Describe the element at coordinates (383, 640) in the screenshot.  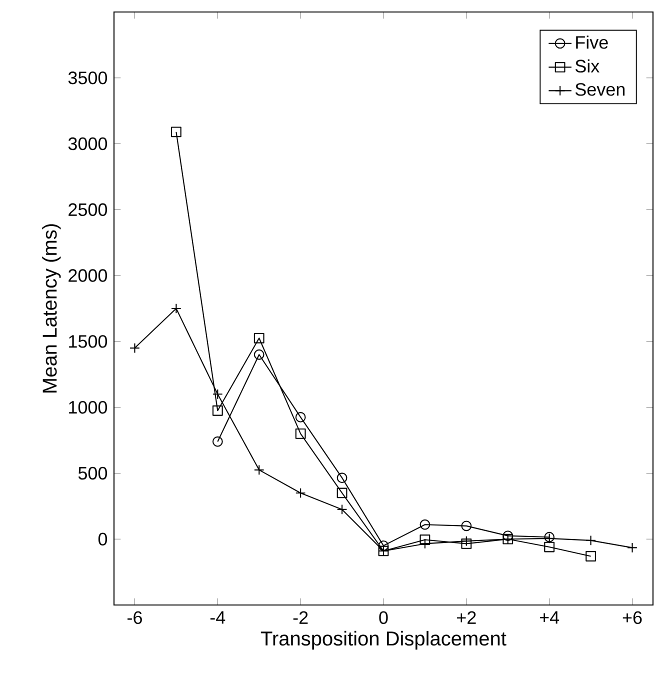
I see `x-axis-title: Transposition Displacement` at that location.